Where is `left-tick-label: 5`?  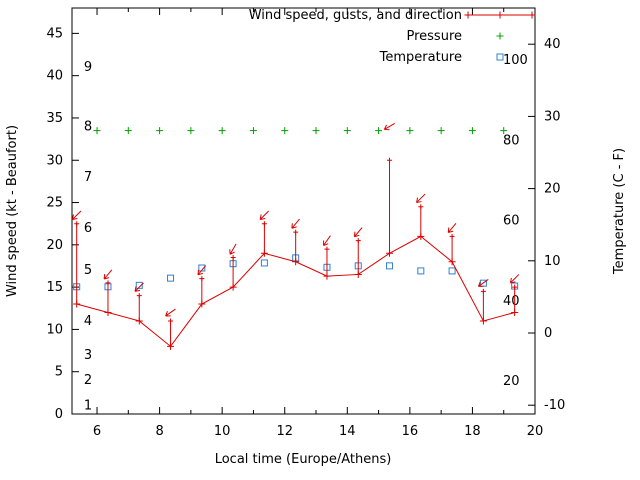 left-tick-label: 5 is located at coordinates (59, 372).